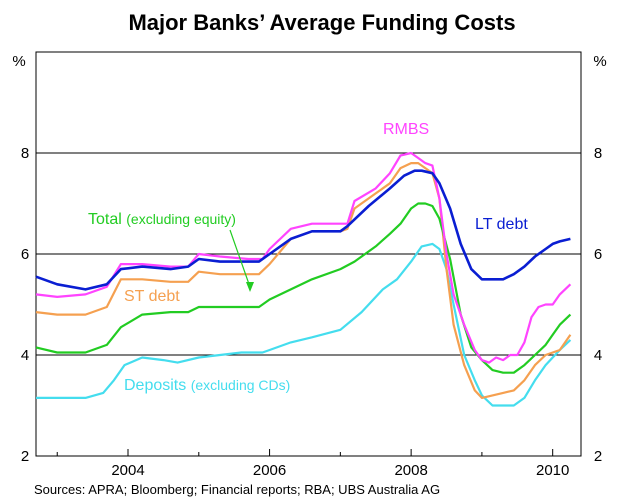 Image resolution: width=618 pixels, height=502 pixels. Describe the element at coordinates (240, 258) in the screenshot. I see `total-label-leader` at that location.